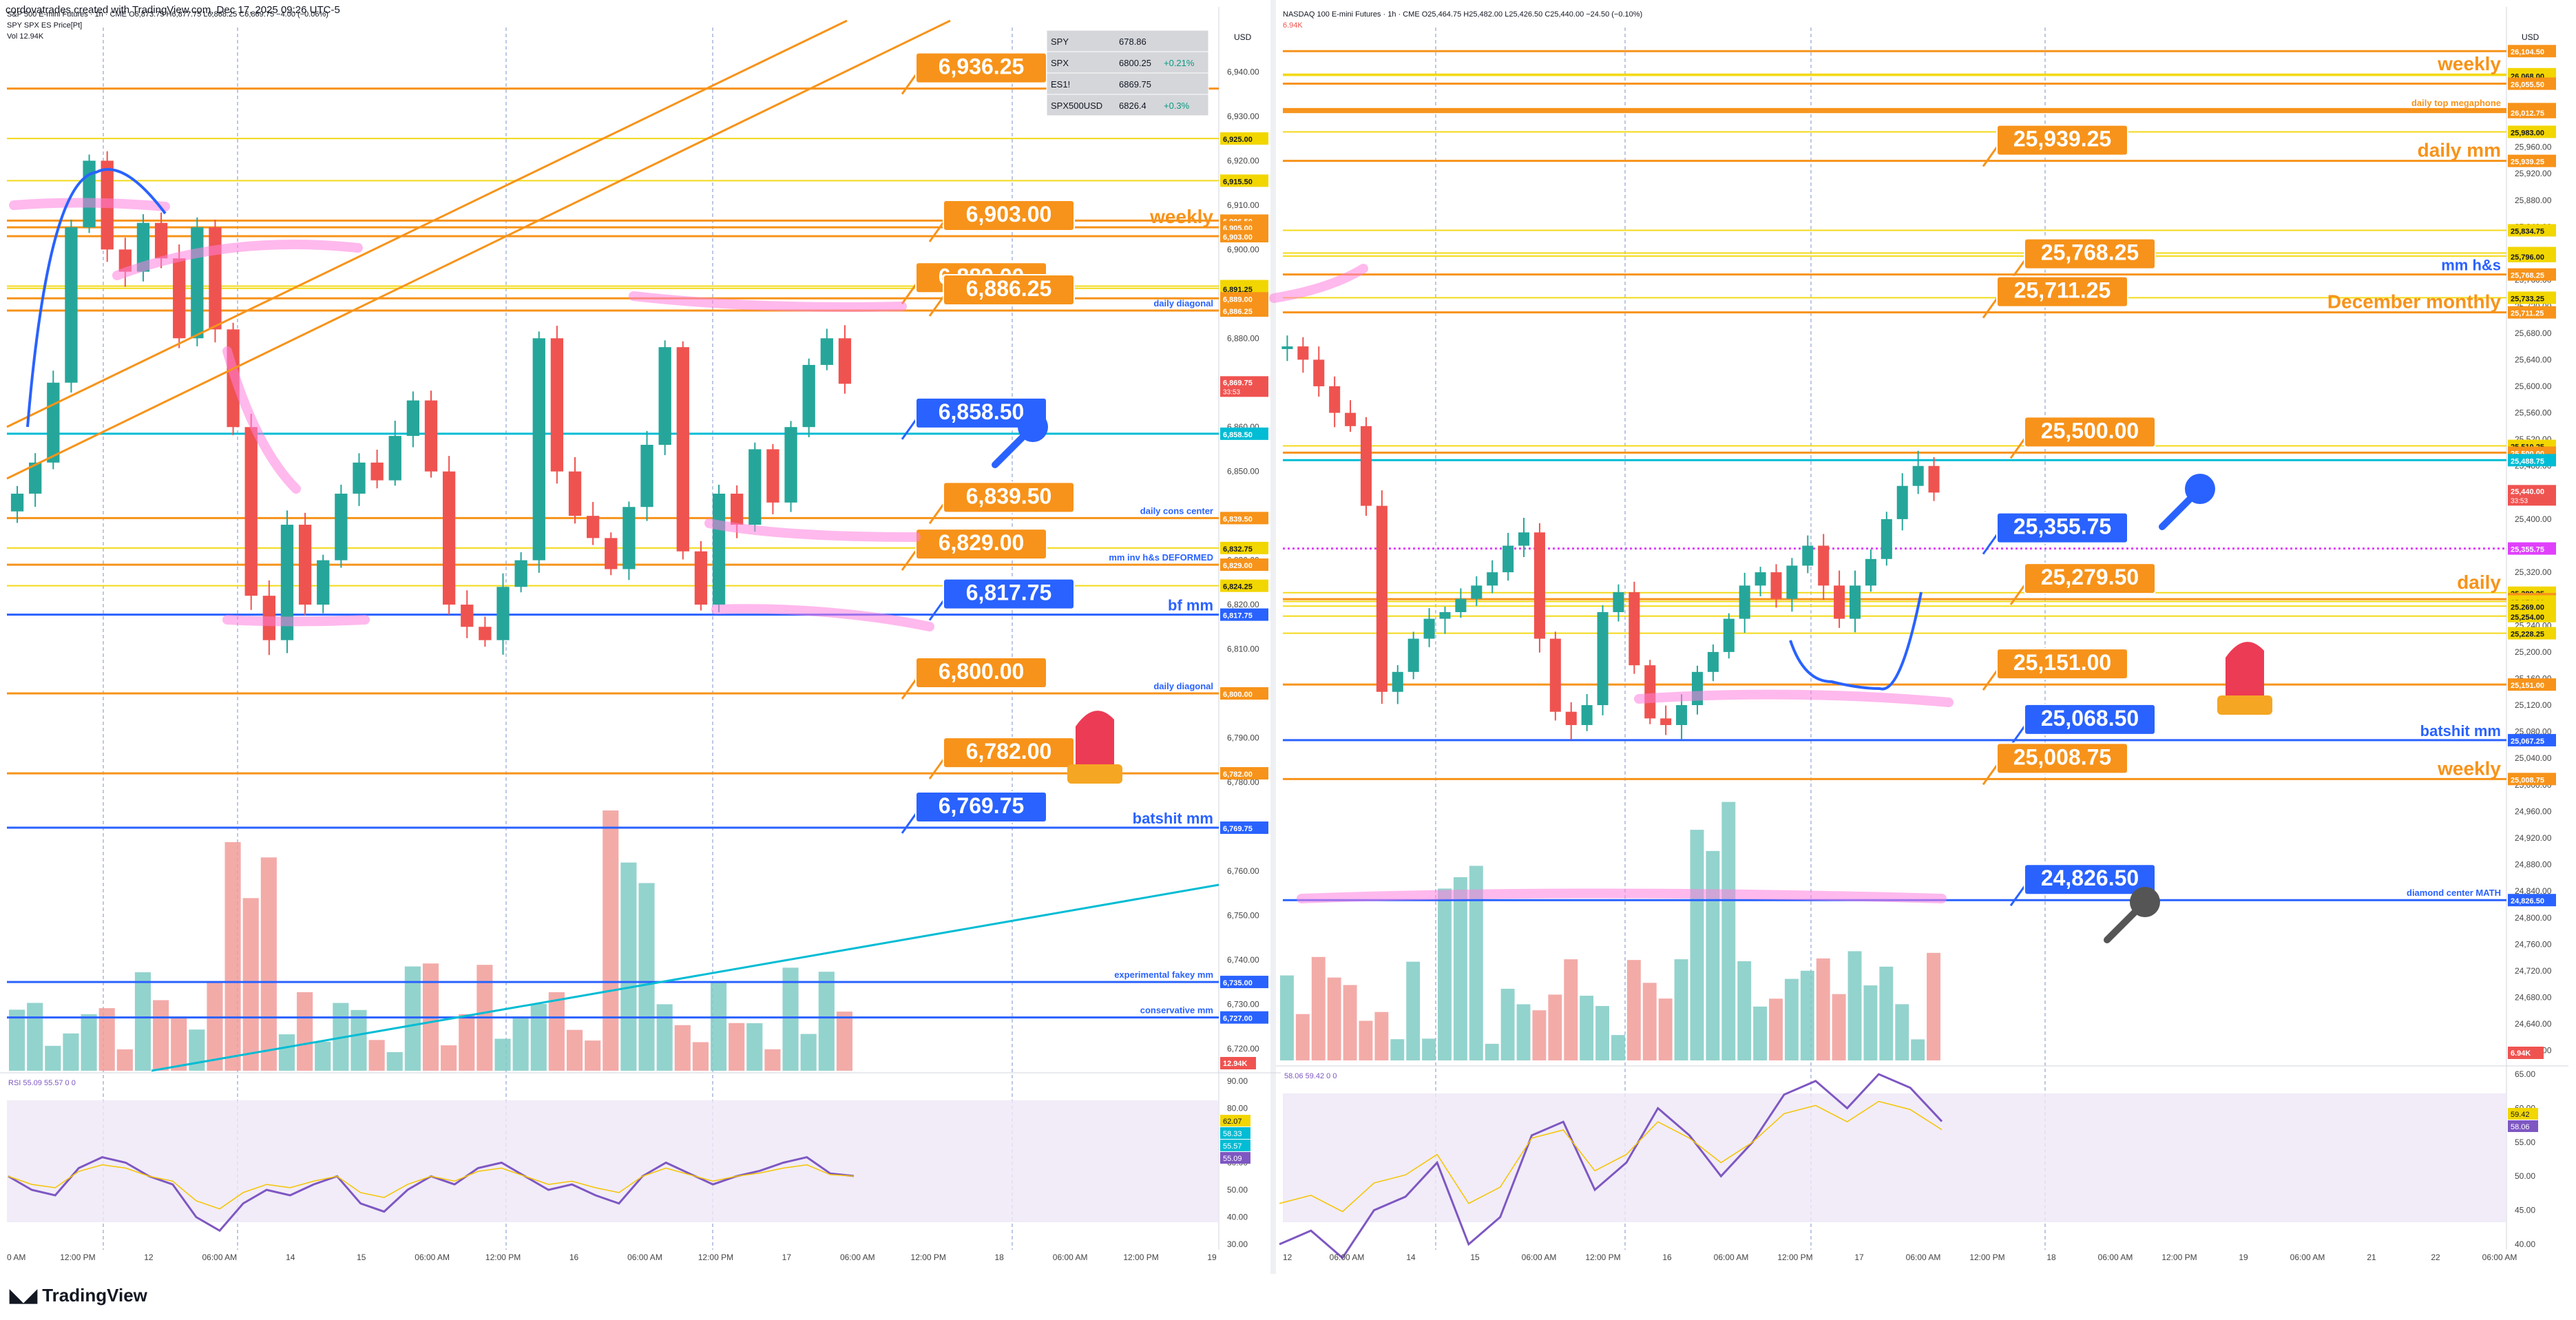 The height and width of the screenshot is (1320, 2576). What do you see at coordinates (1009, 751) in the screenshot?
I see `es-price-callout-text: 6,782.00` at bounding box center [1009, 751].